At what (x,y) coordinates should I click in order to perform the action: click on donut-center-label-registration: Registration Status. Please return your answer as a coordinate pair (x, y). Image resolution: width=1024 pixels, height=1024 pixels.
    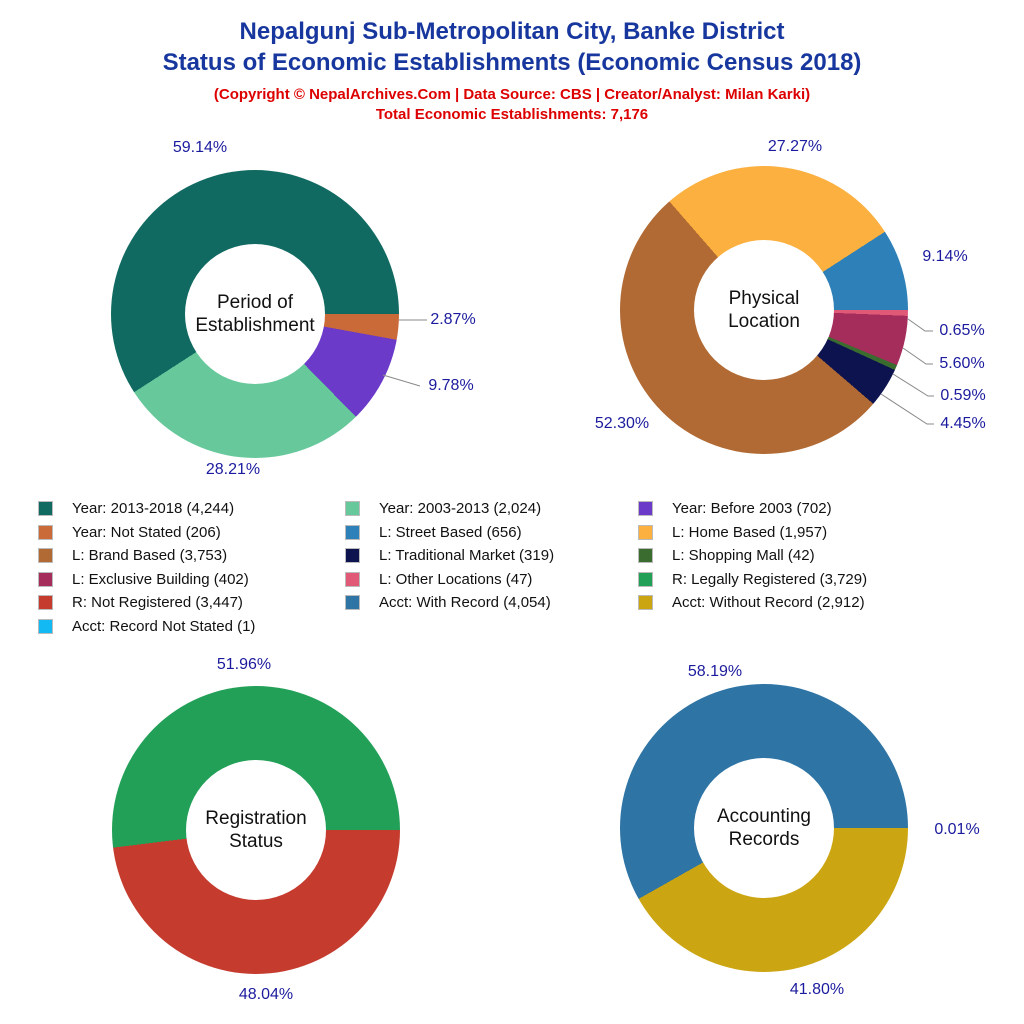
    Looking at the image, I should click on (256, 830).